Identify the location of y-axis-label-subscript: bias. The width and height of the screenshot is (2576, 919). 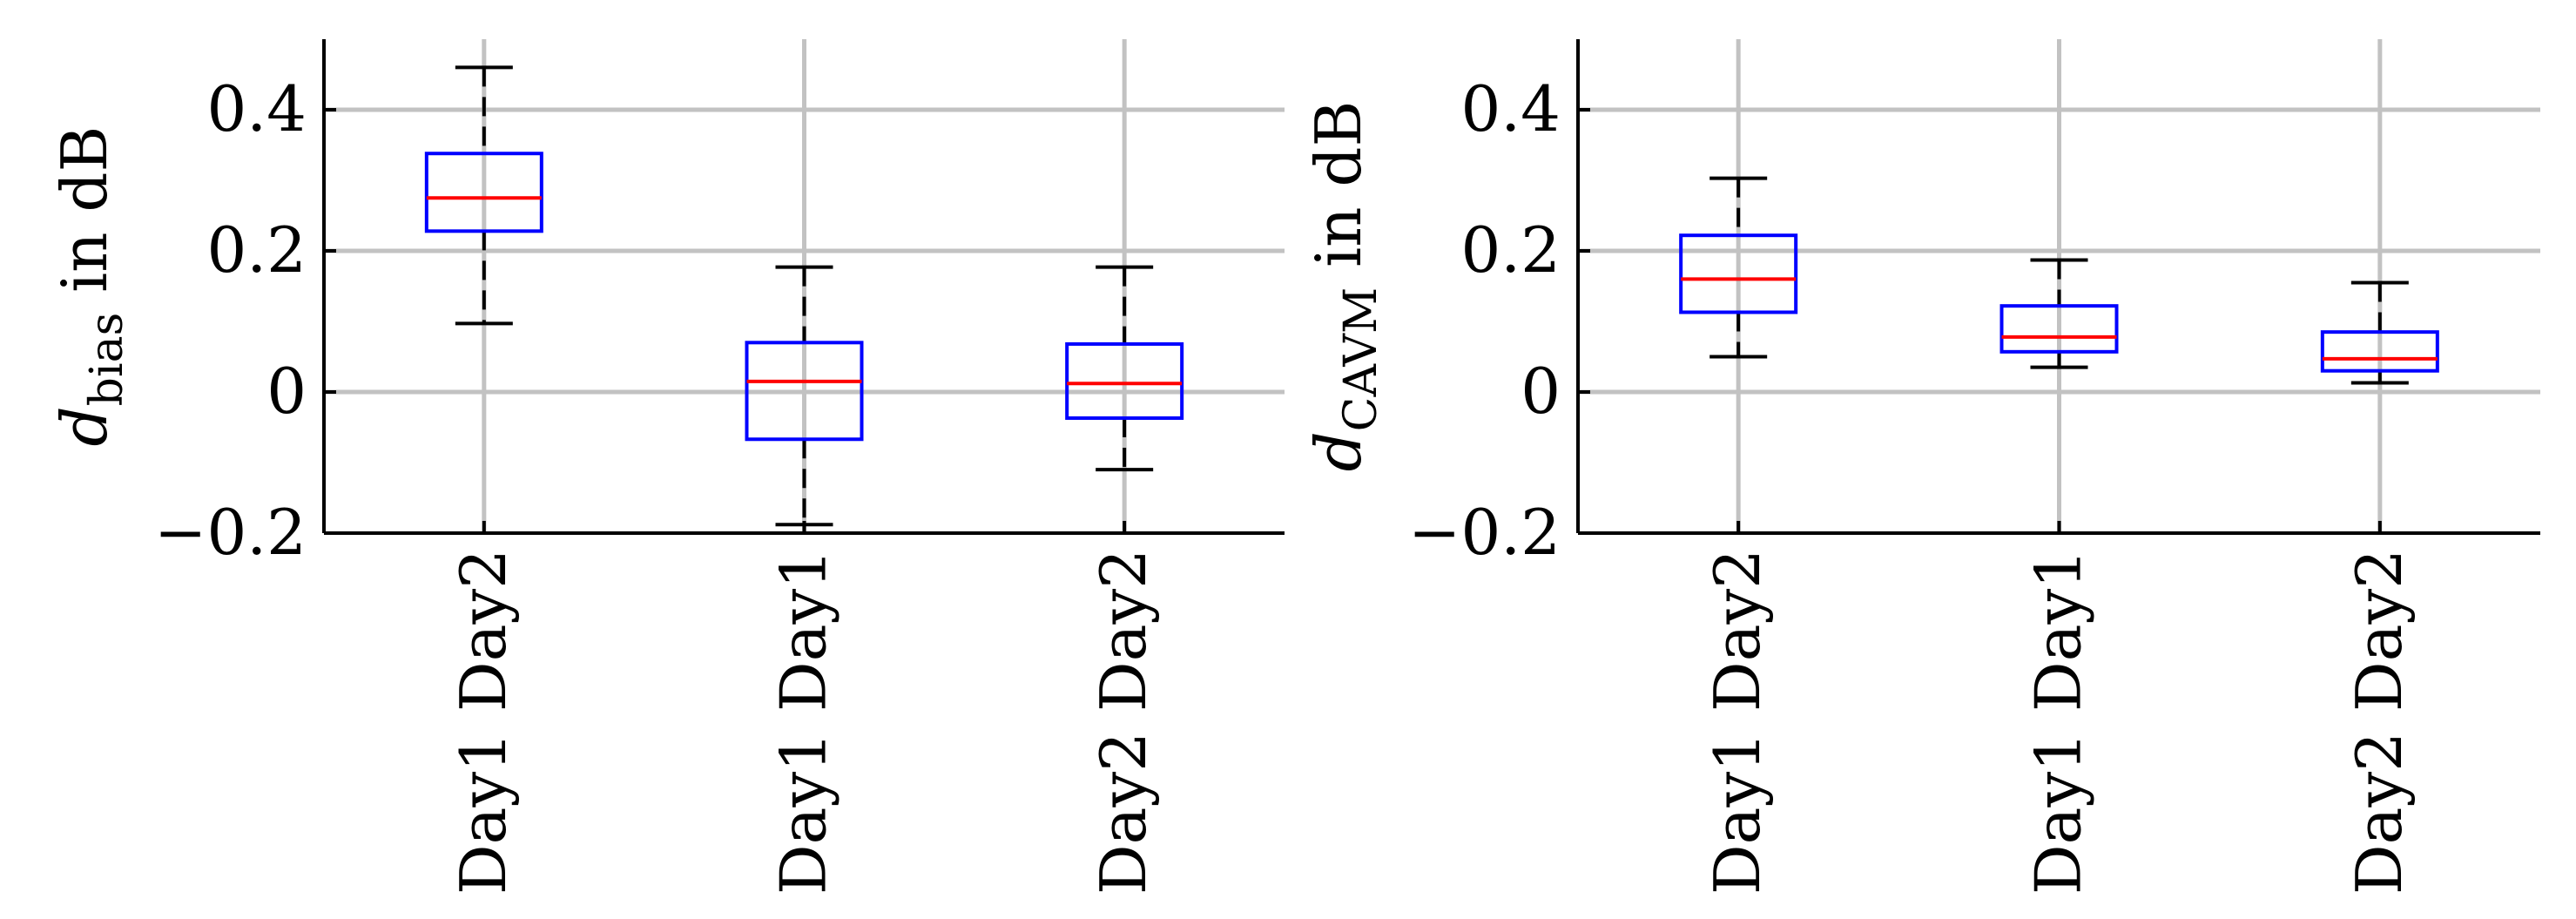
(107, 360).